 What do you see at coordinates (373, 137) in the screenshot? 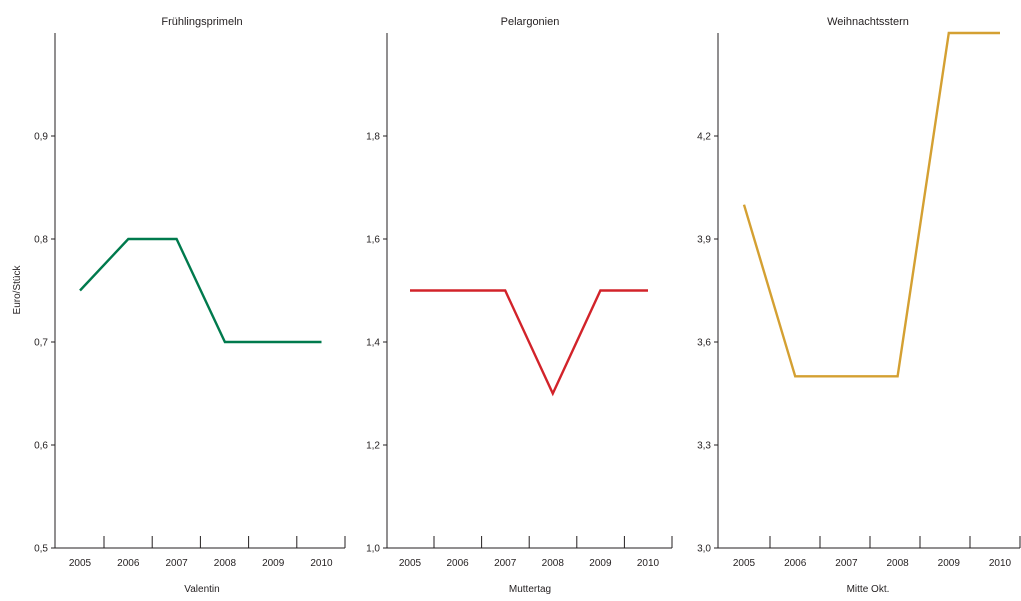
I see `y-tick-label: 1,8` at bounding box center [373, 137].